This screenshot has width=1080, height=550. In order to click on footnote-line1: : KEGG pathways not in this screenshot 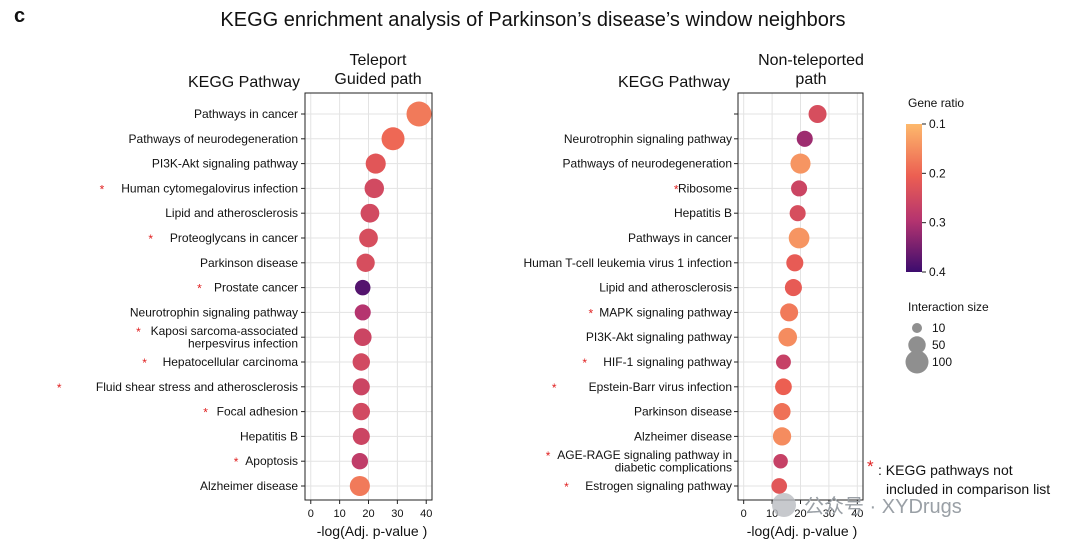, I will do `click(945, 470)`.